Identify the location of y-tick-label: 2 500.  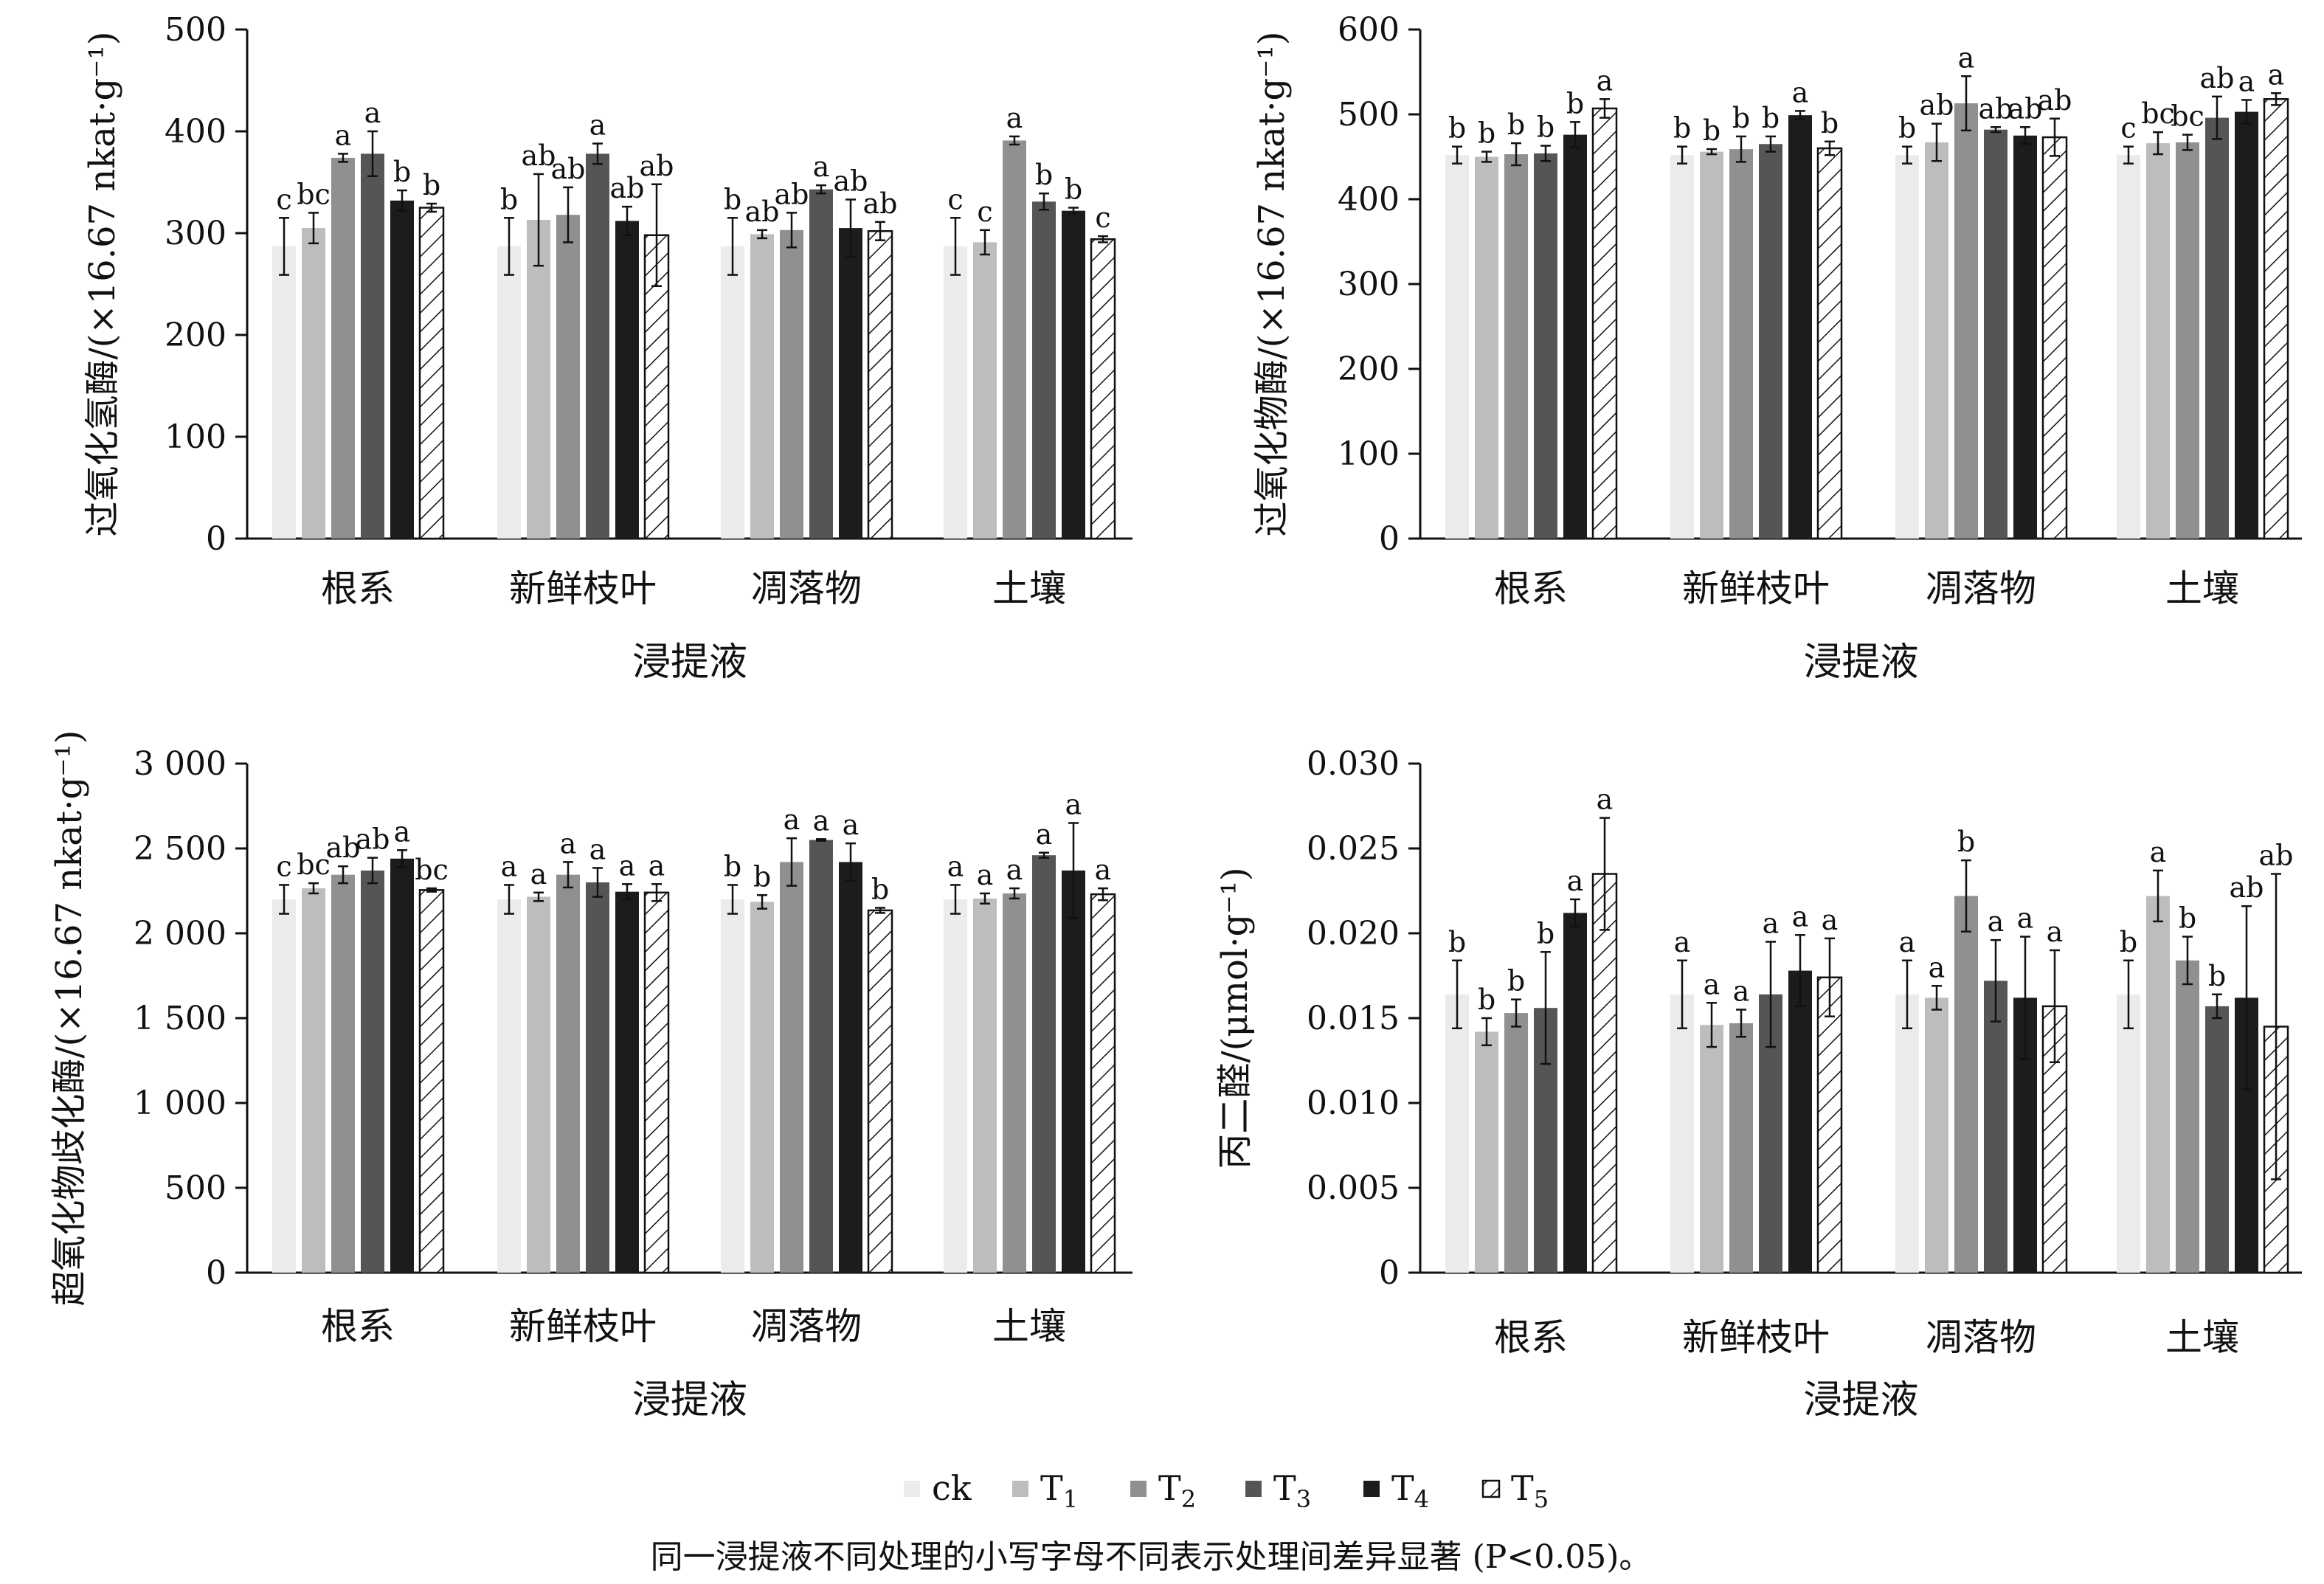
(180, 849).